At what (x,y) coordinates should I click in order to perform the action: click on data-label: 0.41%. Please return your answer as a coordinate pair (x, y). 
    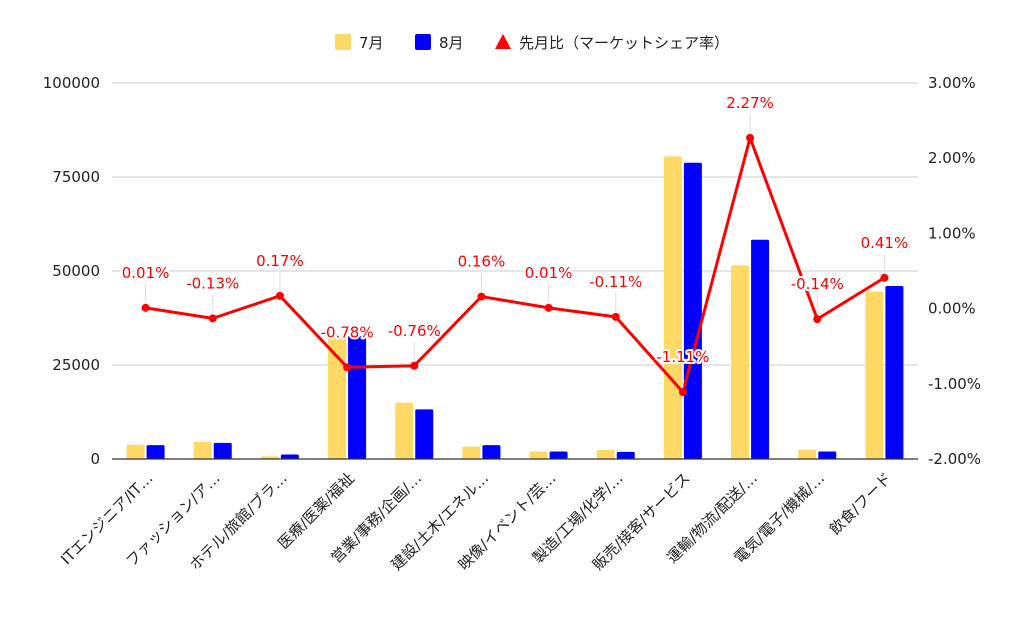
    Looking at the image, I should click on (885, 243).